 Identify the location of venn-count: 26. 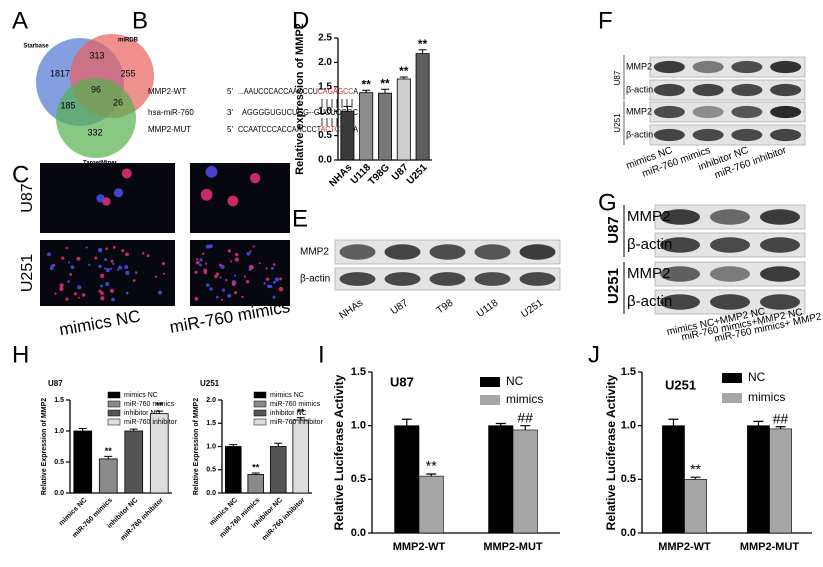
(118, 102).